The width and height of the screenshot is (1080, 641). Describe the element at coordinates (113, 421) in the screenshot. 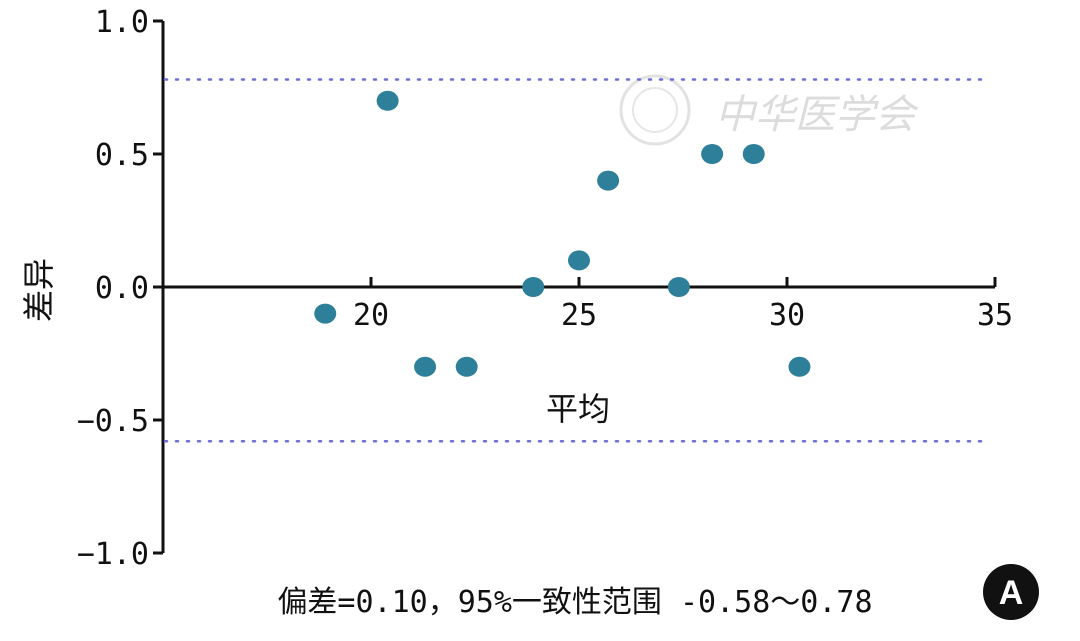

I see `y-tick-label: −0.5` at that location.